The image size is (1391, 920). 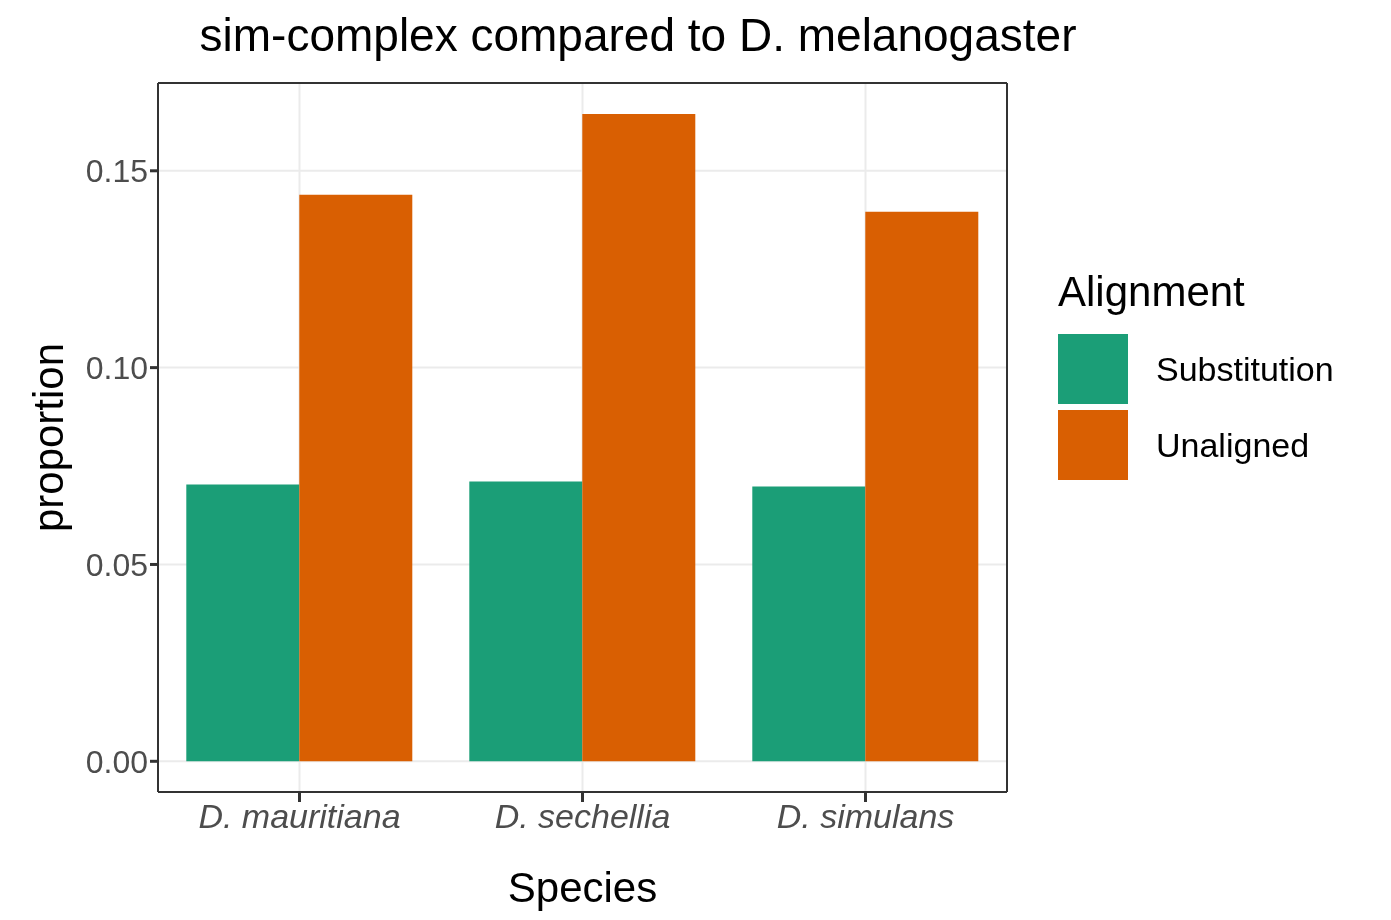 What do you see at coordinates (116, 171) in the screenshot?
I see `y-tick-label: 0.15` at bounding box center [116, 171].